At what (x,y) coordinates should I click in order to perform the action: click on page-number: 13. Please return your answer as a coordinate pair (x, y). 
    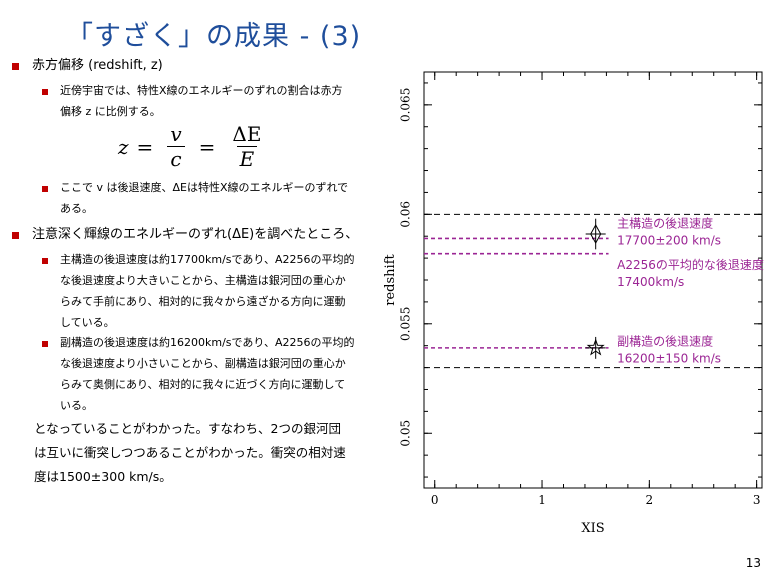
    Looking at the image, I should click on (753, 563).